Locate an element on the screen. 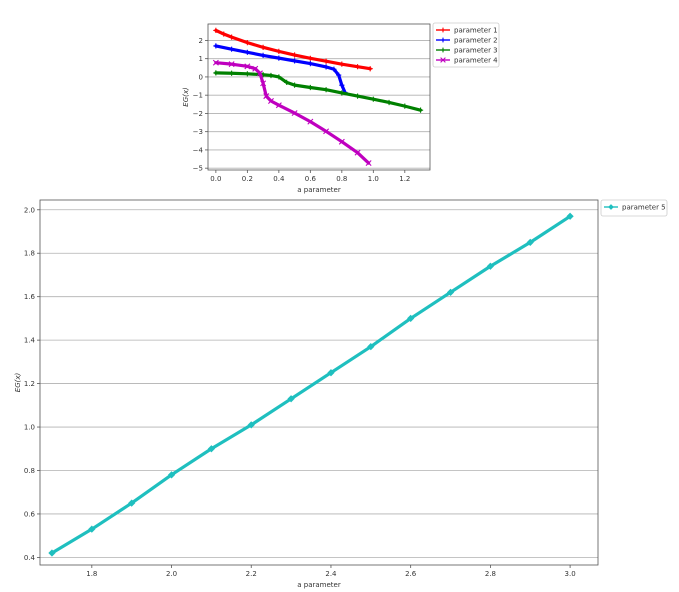 The height and width of the screenshot is (592, 679). y-tick-label: 1.2 is located at coordinates (29, 384).